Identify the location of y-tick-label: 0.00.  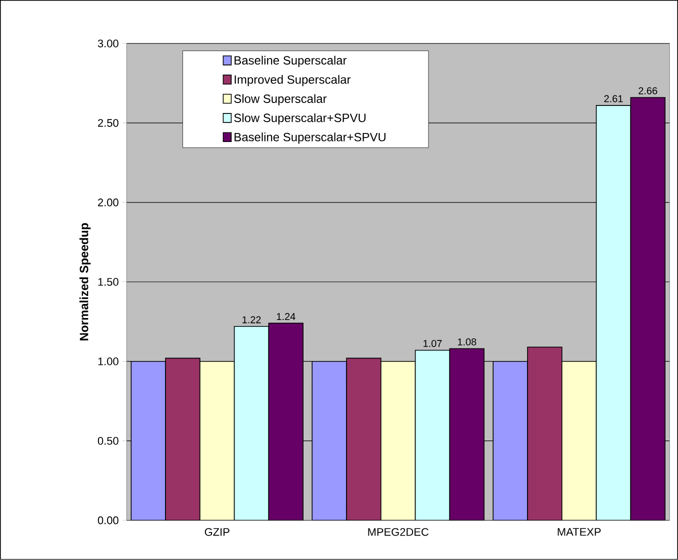
(108, 520).